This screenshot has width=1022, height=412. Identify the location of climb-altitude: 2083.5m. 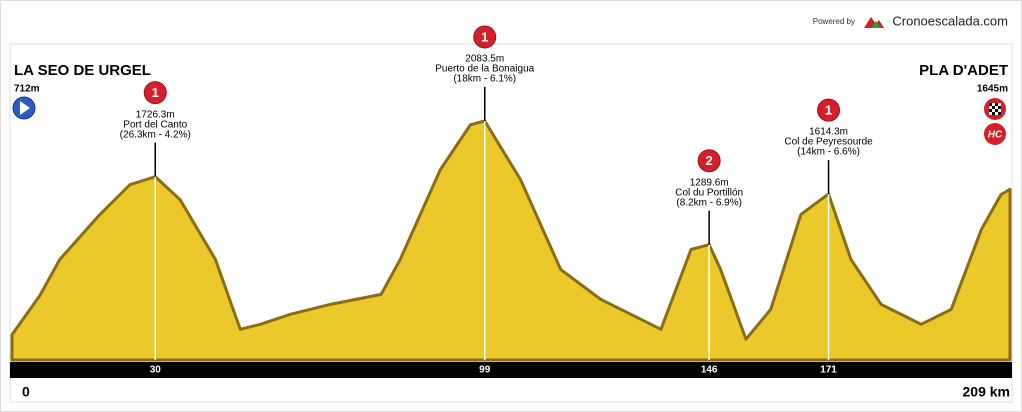
(484, 59).